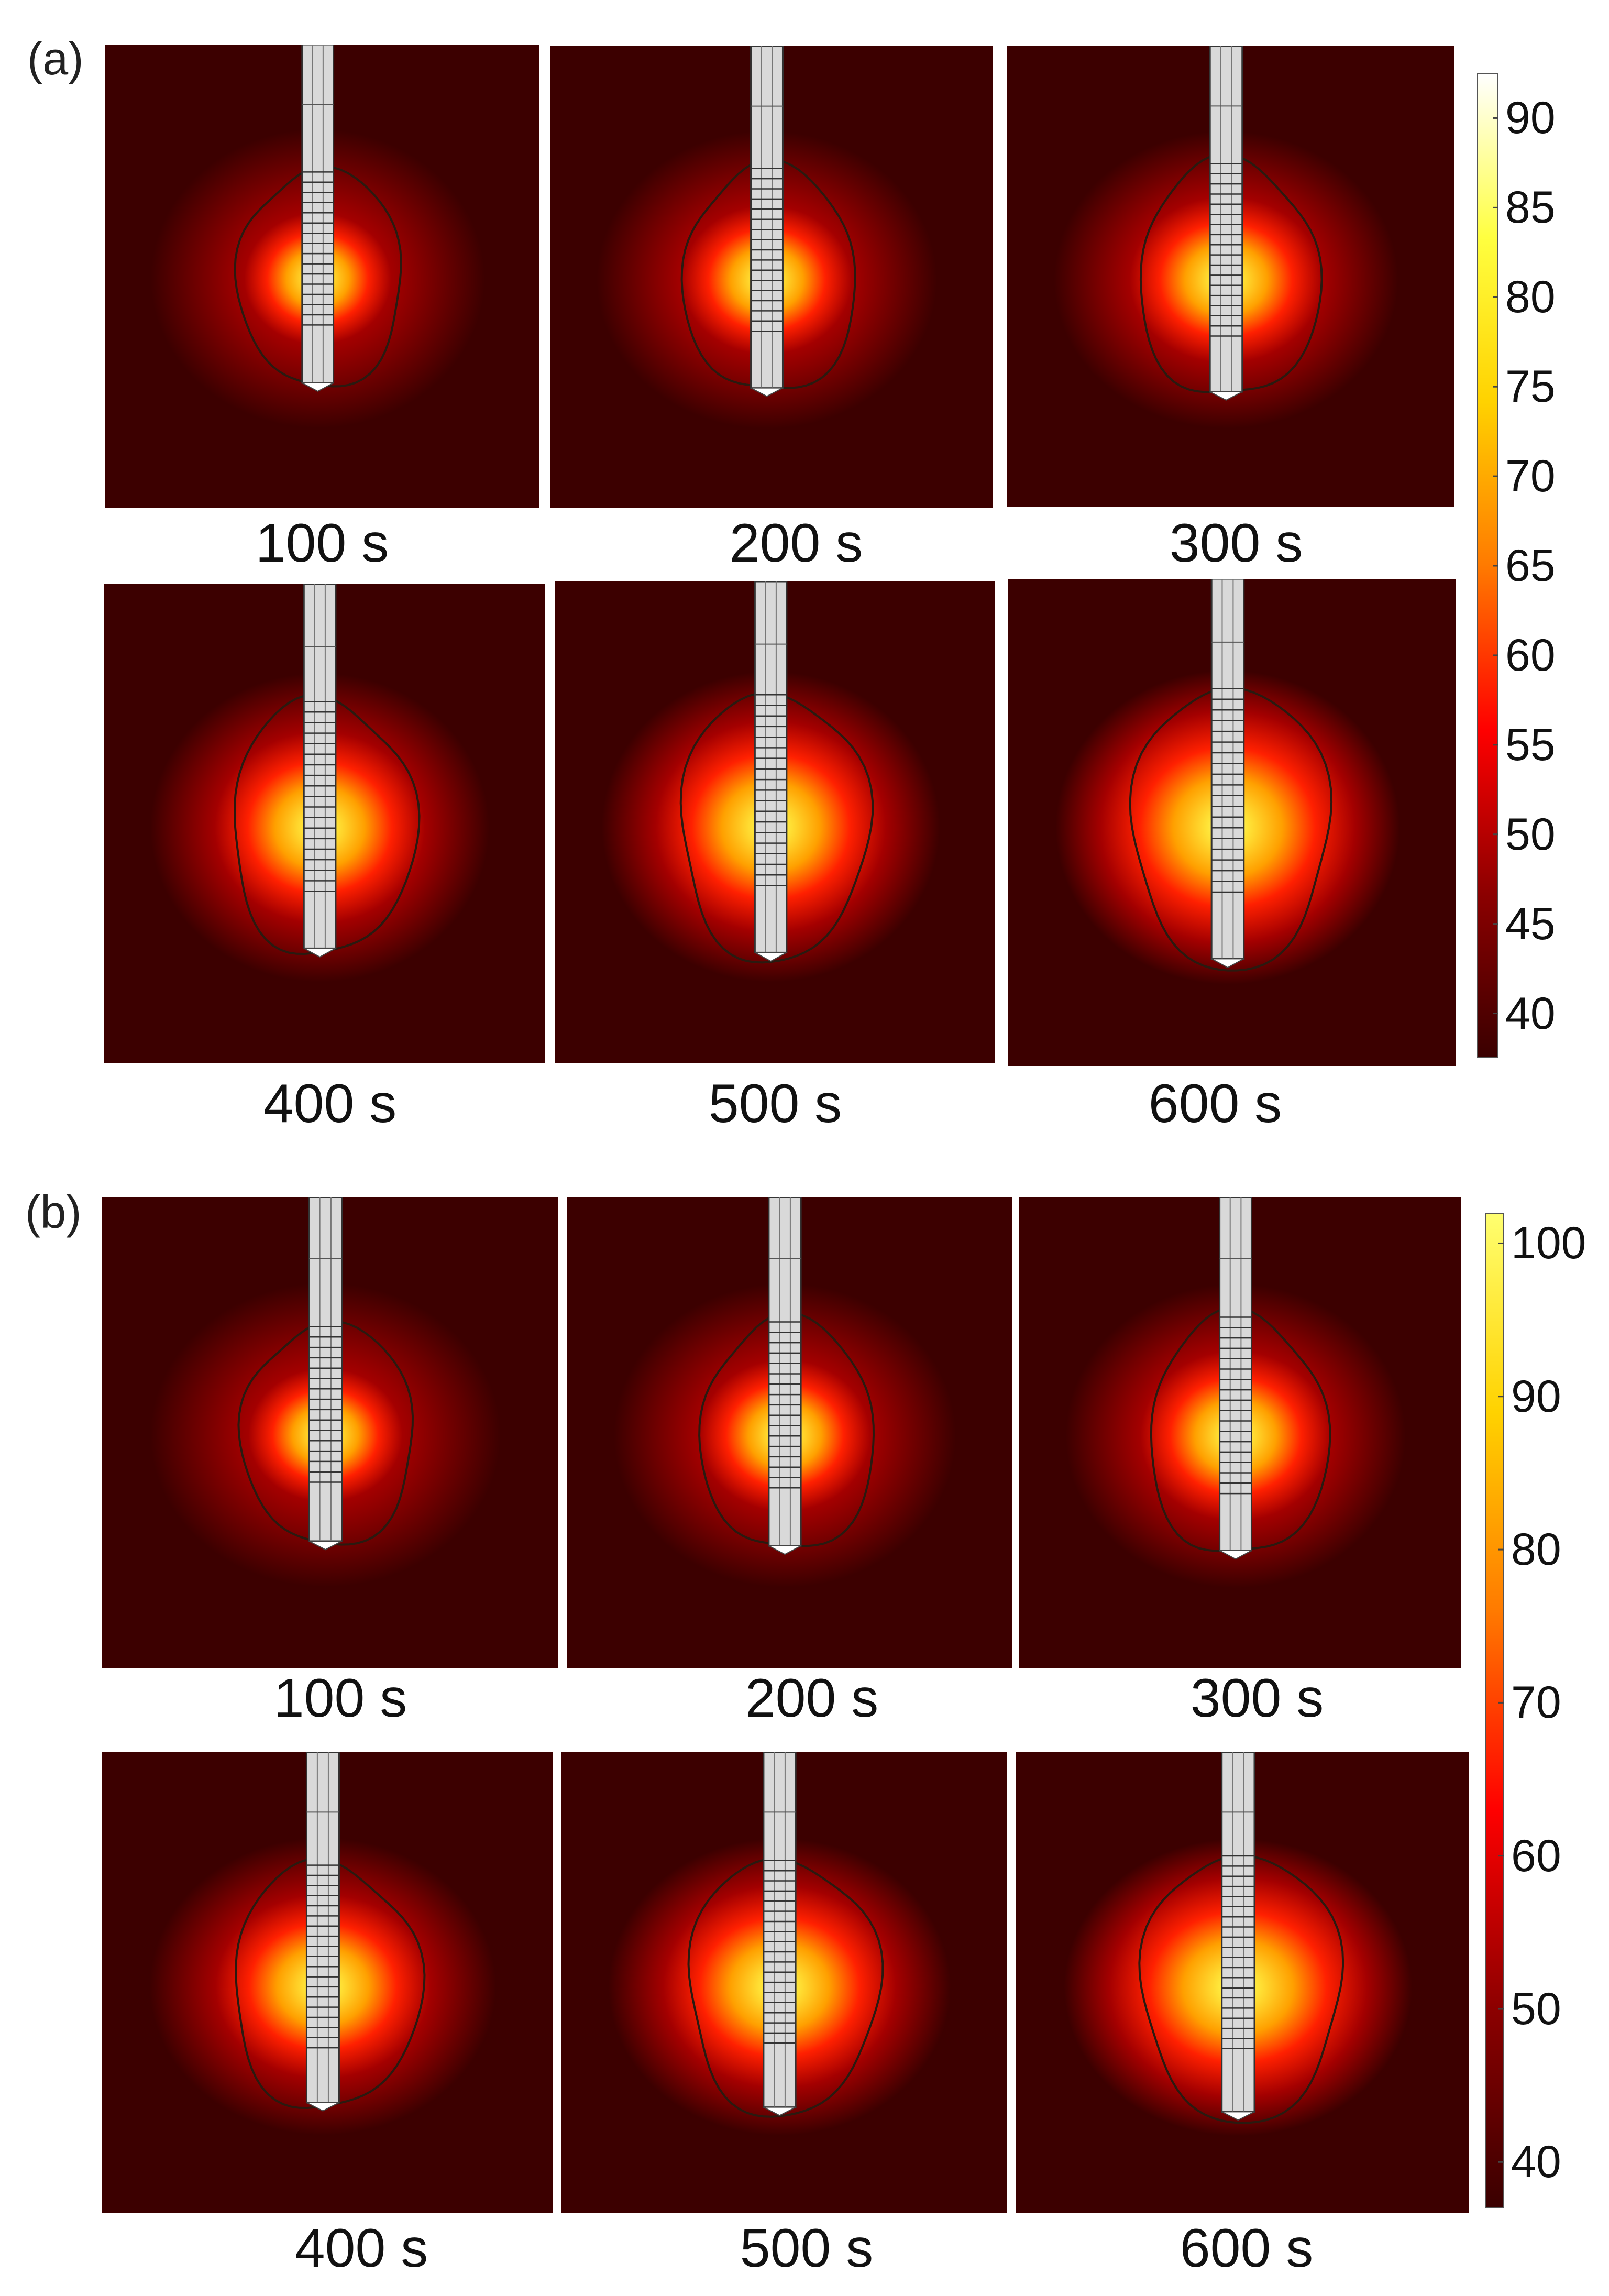 The width and height of the screenshot is (1609, 2296). I want to click on panel-a-colorbar-tick-label: 60, so click(1531, 655).